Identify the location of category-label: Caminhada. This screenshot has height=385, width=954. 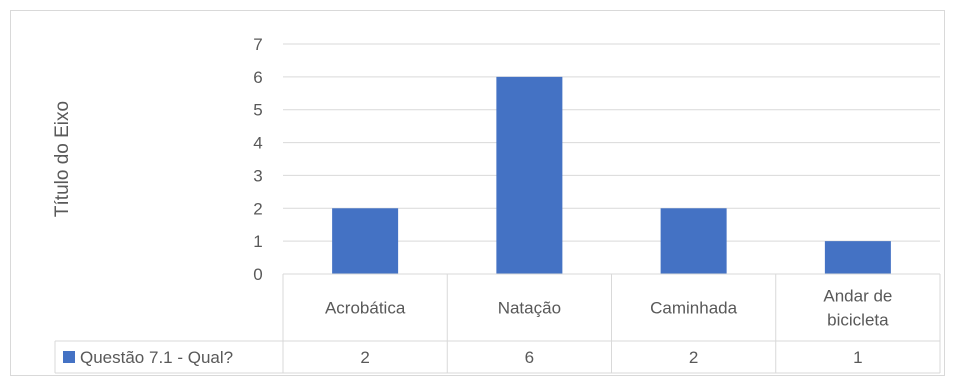
(693, 308).